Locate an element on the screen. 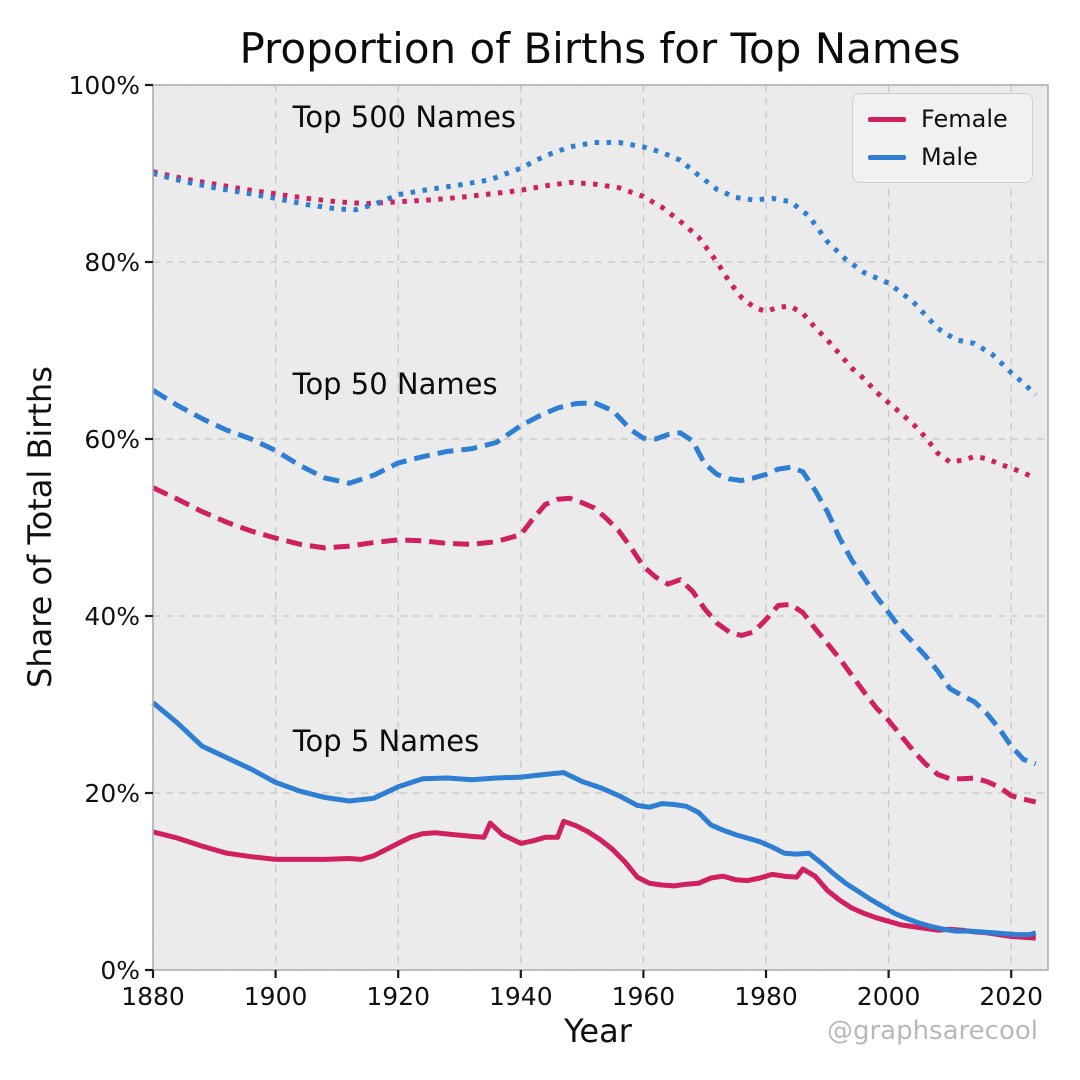  x-tick-label: 1980 is located at coordinates (766, 996).